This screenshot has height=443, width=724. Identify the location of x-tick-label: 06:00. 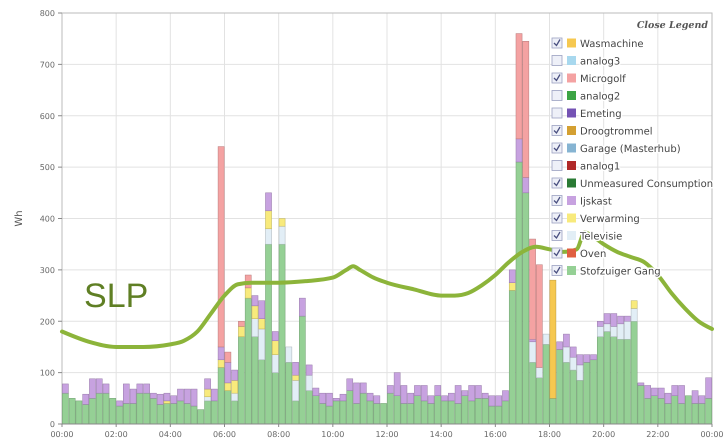
(224, 434).